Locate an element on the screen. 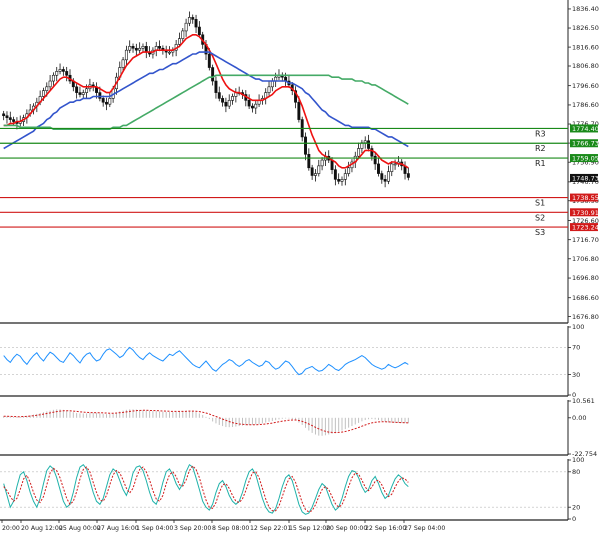 The height and width of the screenshot is (536, 600). osc2-tick-label: 0.00 is located at coordinates (579, 418).